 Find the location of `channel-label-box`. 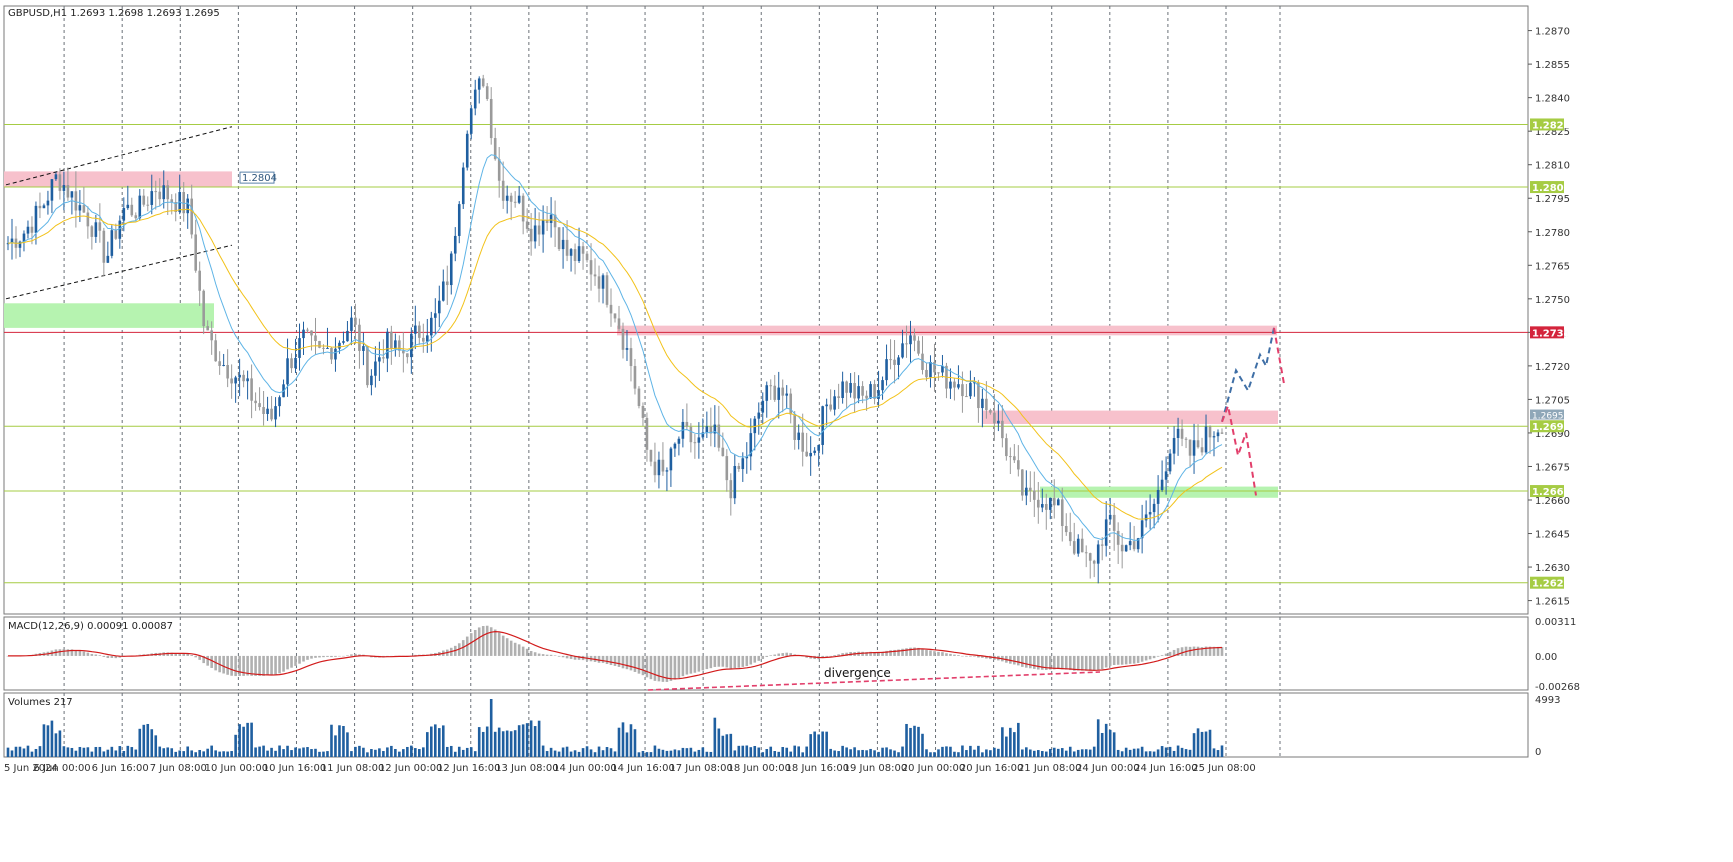

channel-label-box is located at coordinates (257, 177).